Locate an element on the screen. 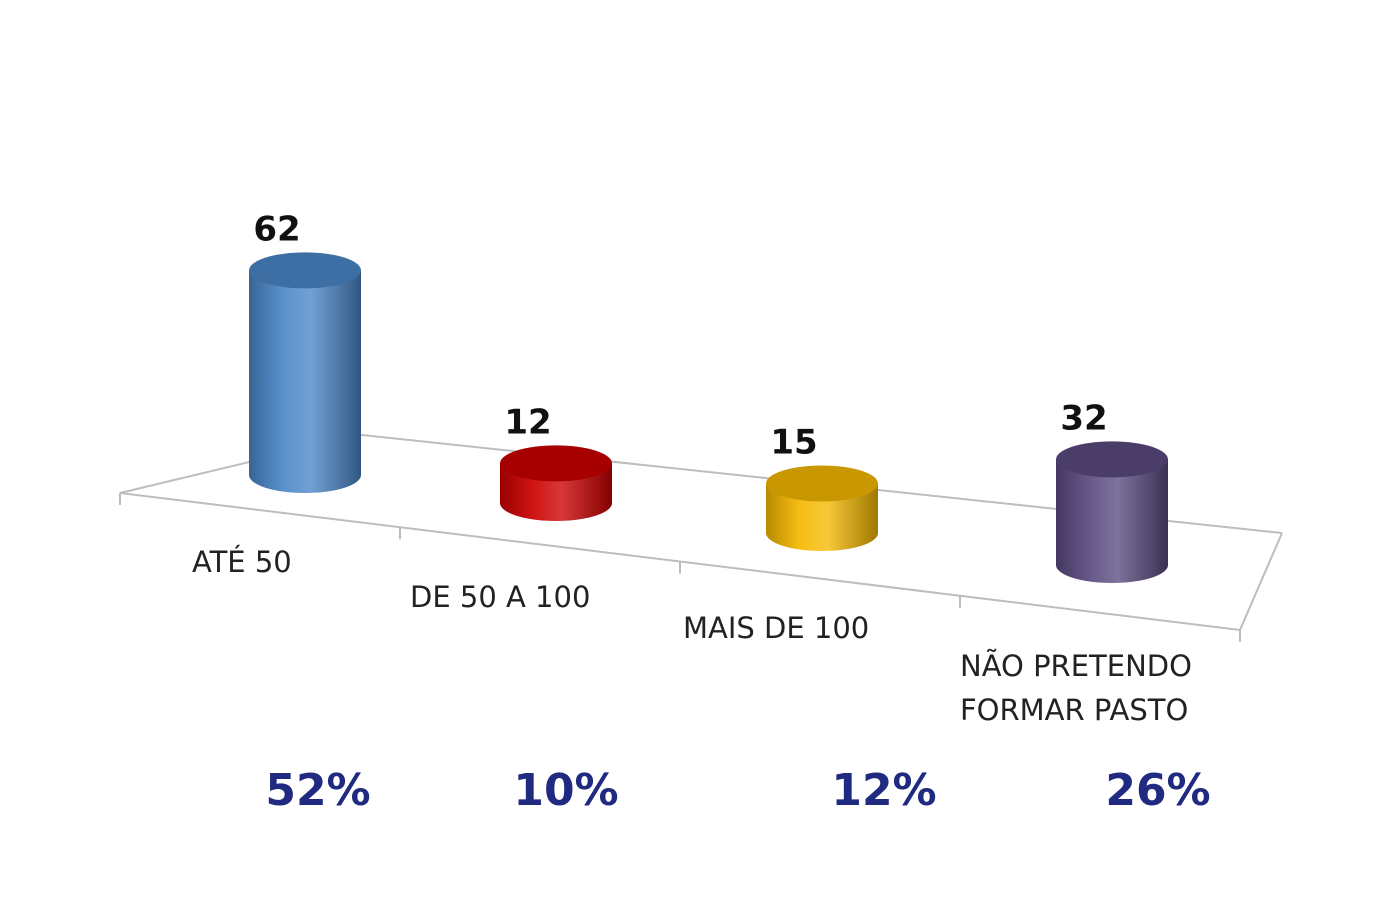 The image size is (1400, 900). data-label: 32 is located at coordinates (1083, 418).